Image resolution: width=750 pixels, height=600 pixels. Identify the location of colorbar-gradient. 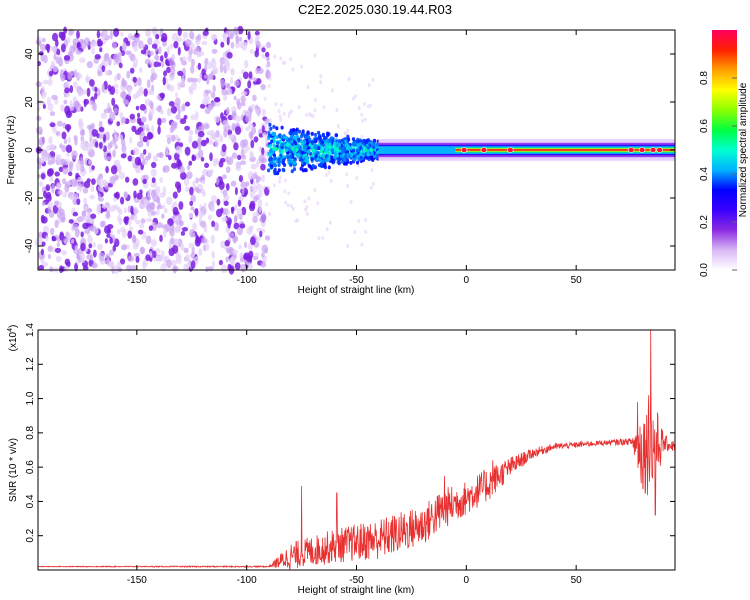
(724, 150).